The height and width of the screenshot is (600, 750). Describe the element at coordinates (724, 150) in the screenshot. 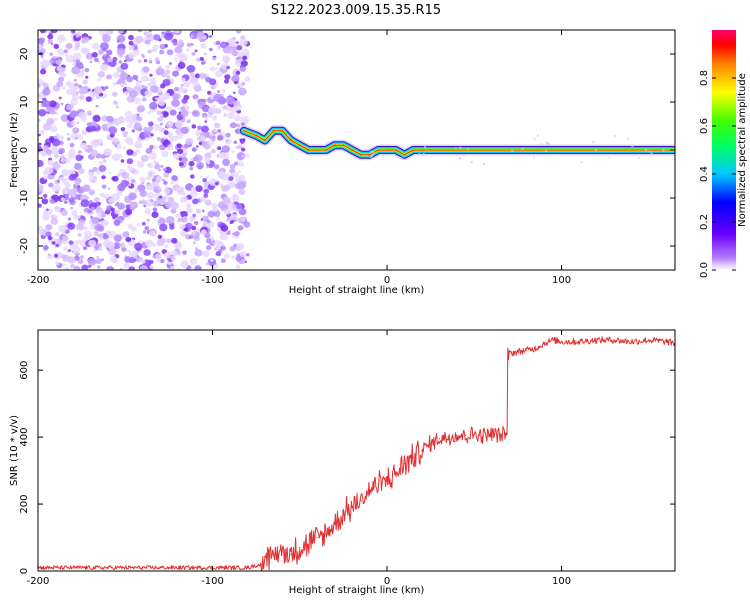

I see `colorbar-gradient` at that location.